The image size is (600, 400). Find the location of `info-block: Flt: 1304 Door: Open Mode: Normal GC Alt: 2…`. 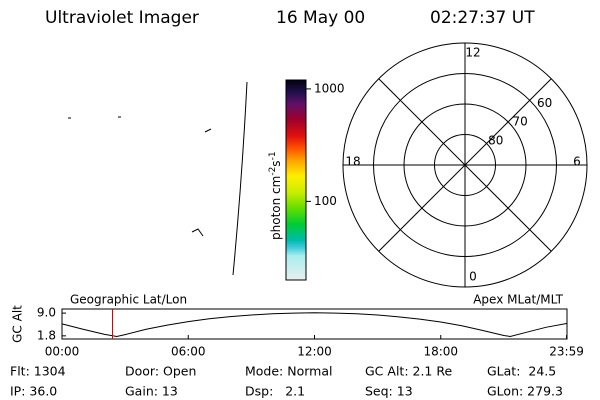

info-block: Flt: 1304 Door: Open Mode: Normal GC Alt: 2… is located at coordinates (286, 381).